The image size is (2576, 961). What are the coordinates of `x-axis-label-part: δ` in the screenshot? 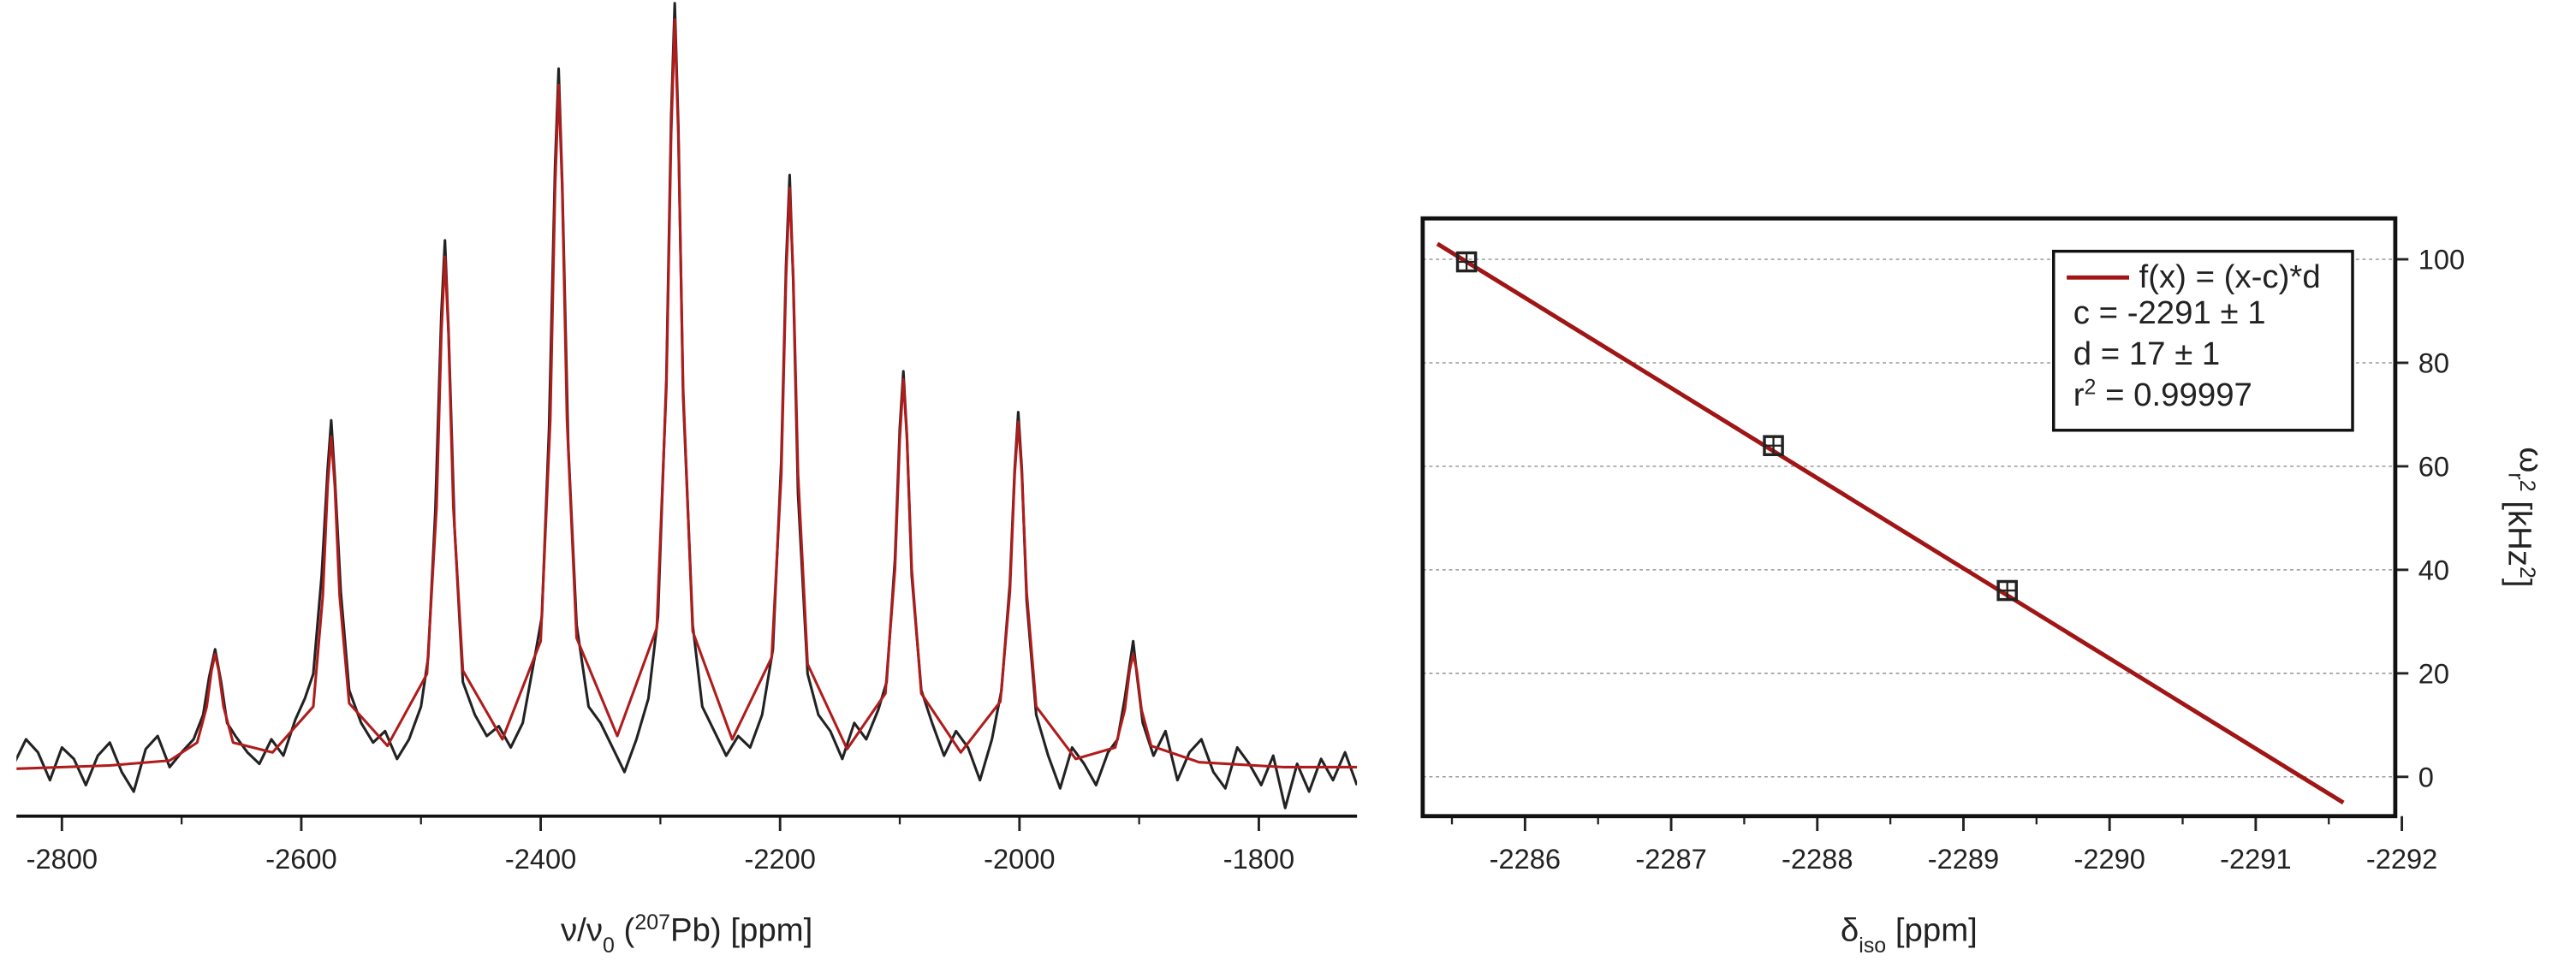 It's located at (1850, 930).